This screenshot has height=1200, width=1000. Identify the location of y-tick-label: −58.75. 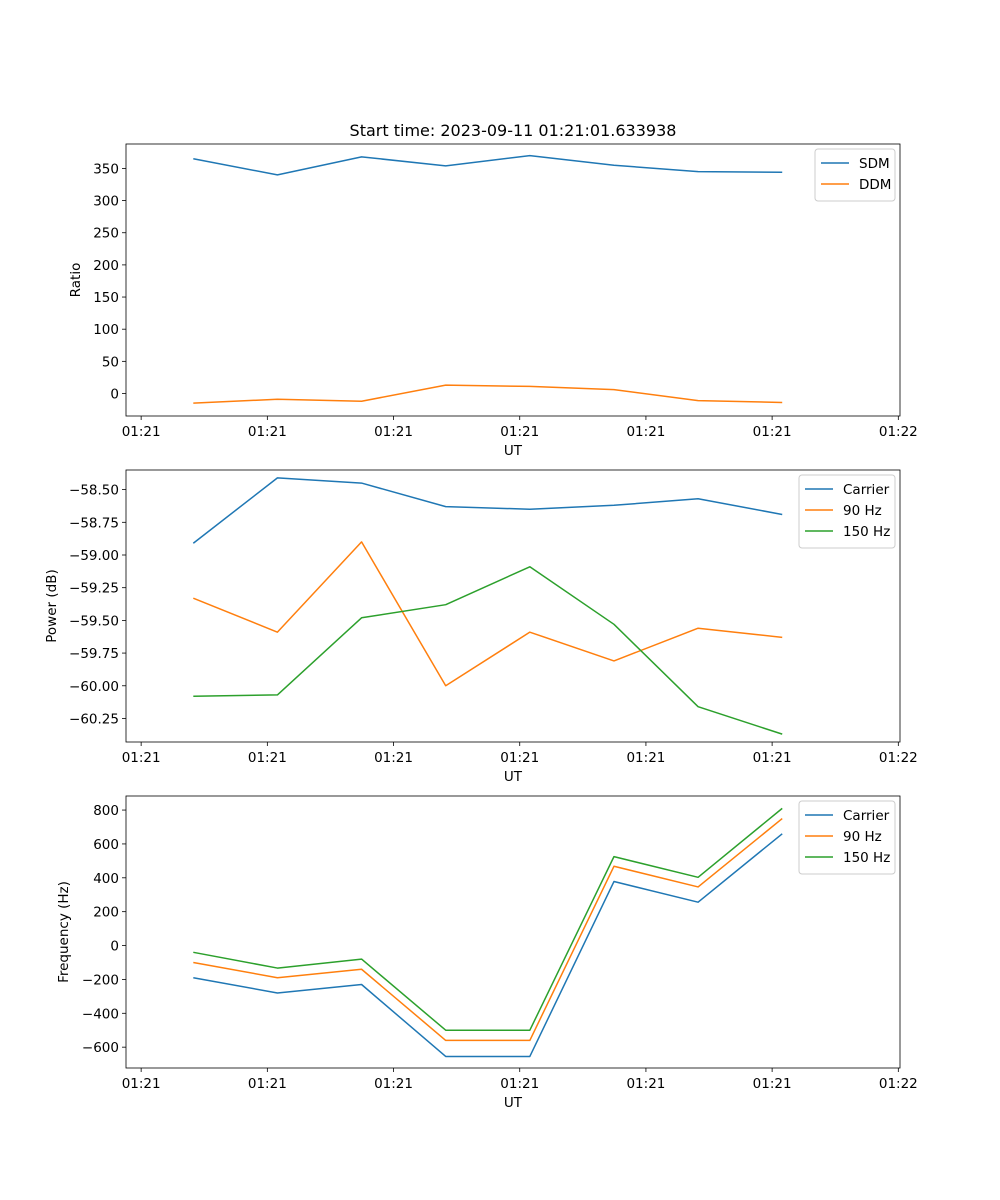
(94, 523).